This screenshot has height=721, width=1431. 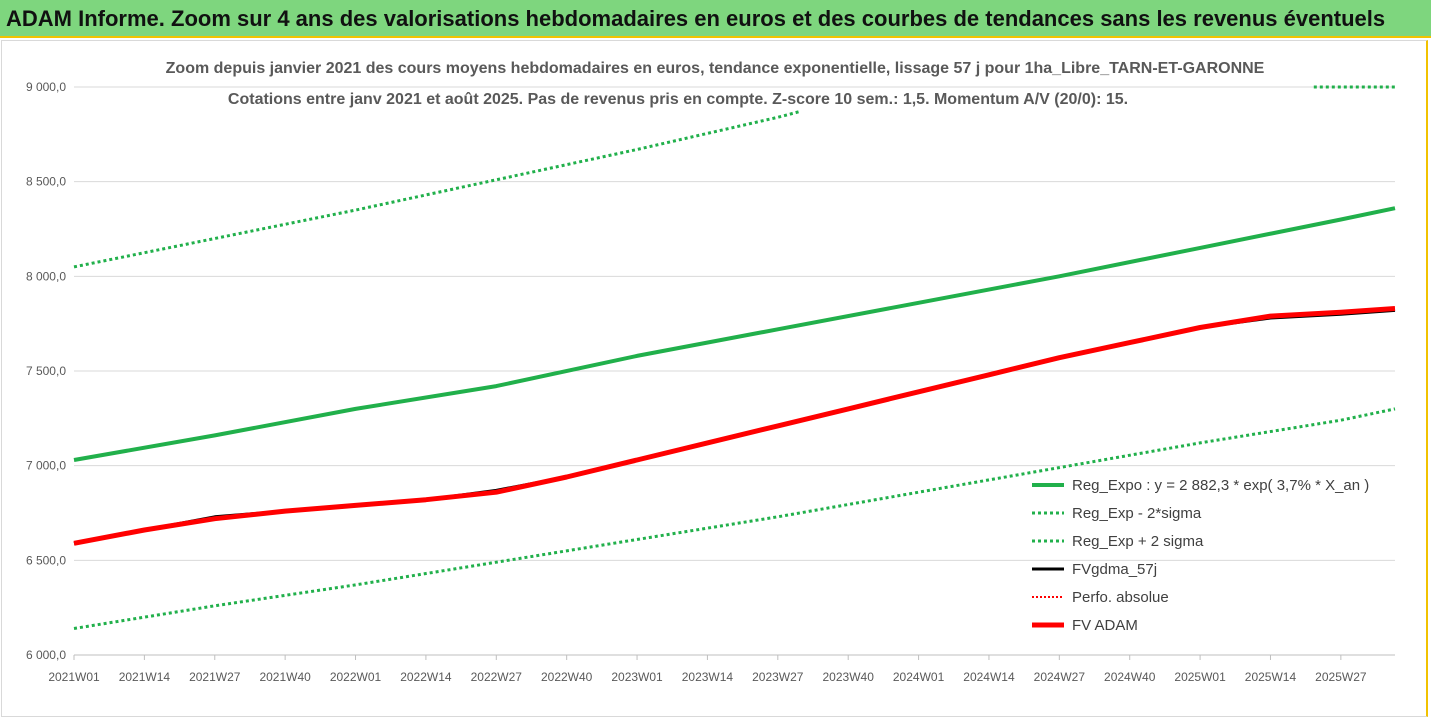 What do you see at coordinates (1060, 677) in the screenshot?
I see `x-tick-label: 2024W27` at bounding box center [1060, 677].